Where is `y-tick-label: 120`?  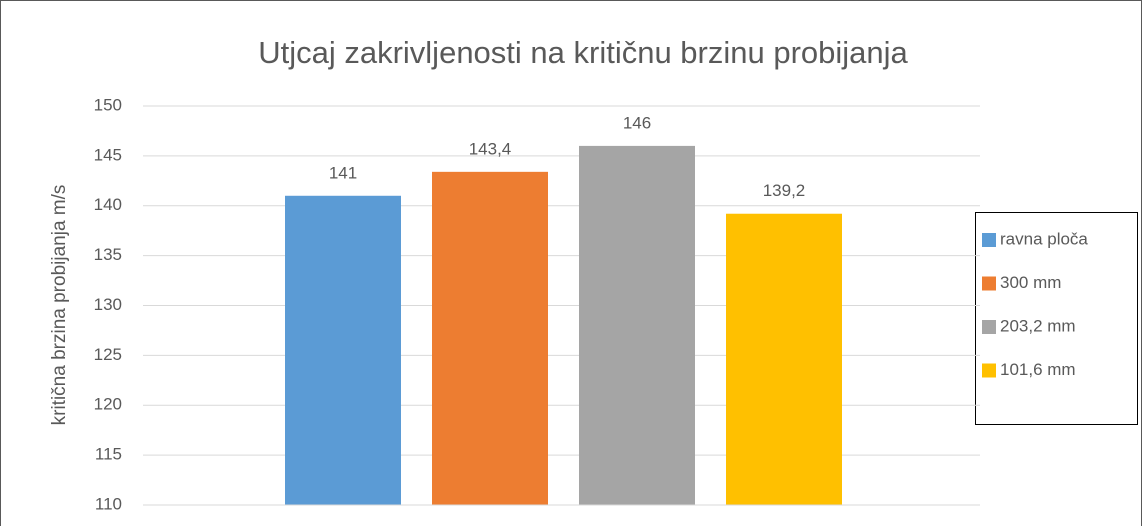
y-tick-label: 120 is located at coordinates (108, 404).